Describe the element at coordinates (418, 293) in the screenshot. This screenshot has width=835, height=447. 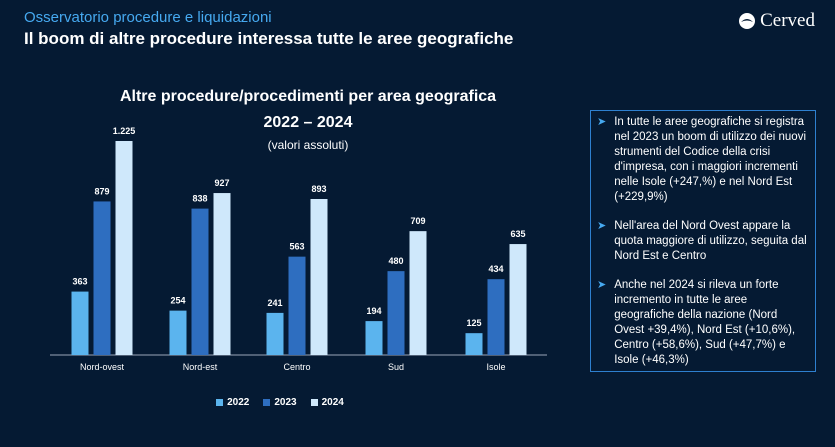
I see `bar-2024-sud` at that location.